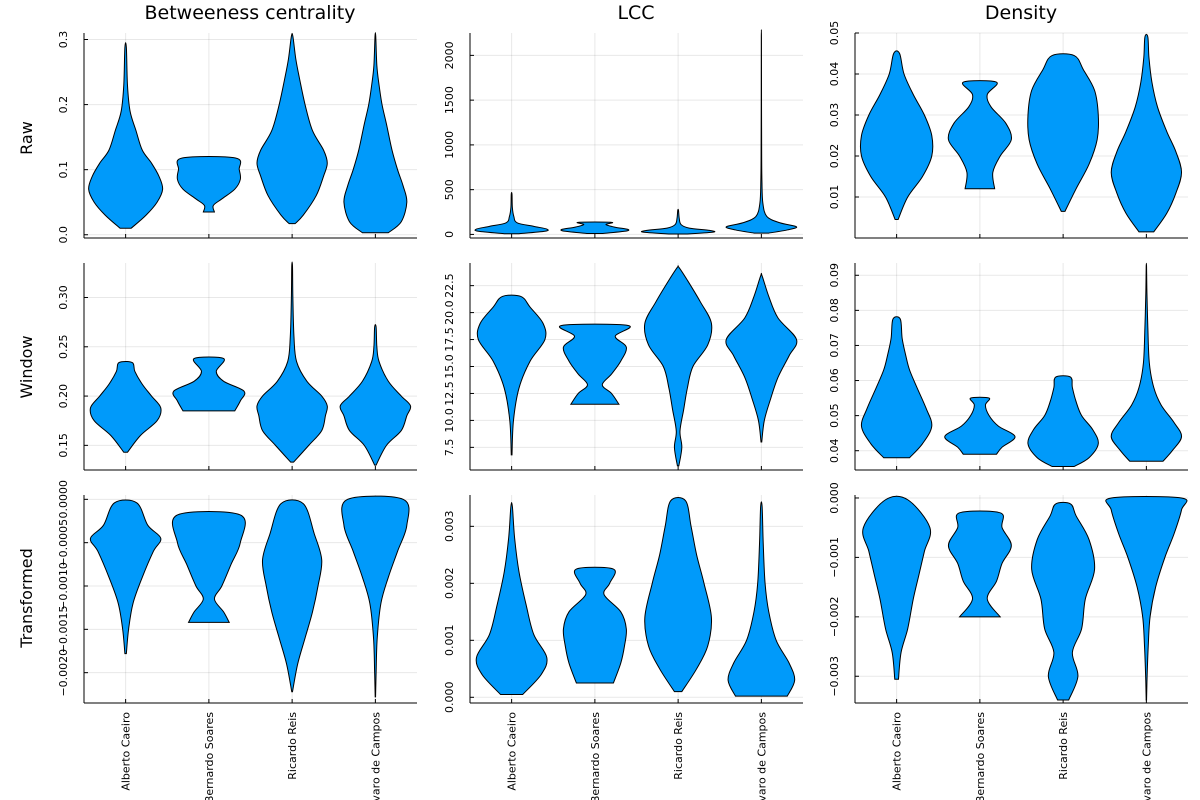  What do you see at coordinates (449, 641) in the screenshot?
I see `y-tick-label: 0.001` at bounding box center [449, 641].